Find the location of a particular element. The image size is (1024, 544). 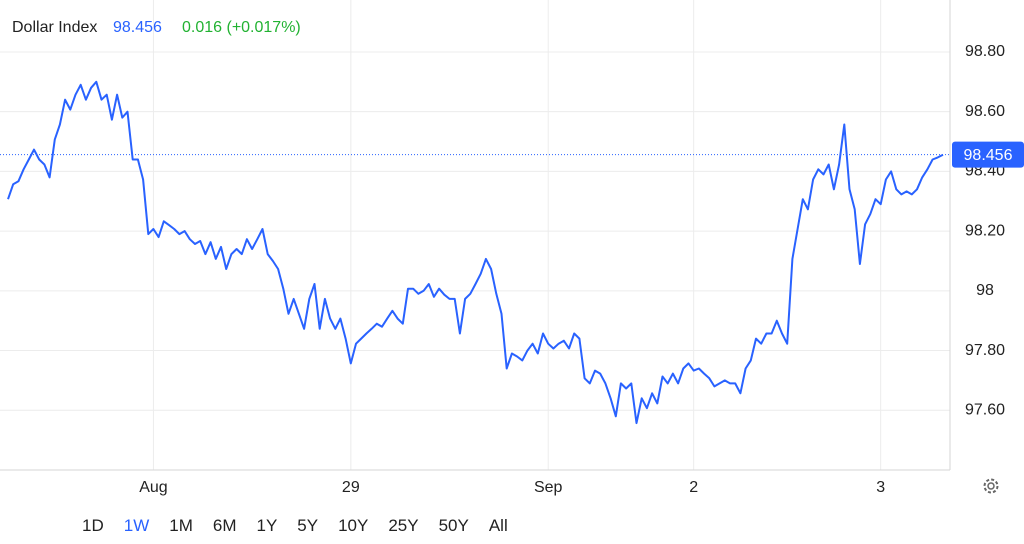

header-change: 0.016 (+0.017%) is located at coordinates (241, 27).